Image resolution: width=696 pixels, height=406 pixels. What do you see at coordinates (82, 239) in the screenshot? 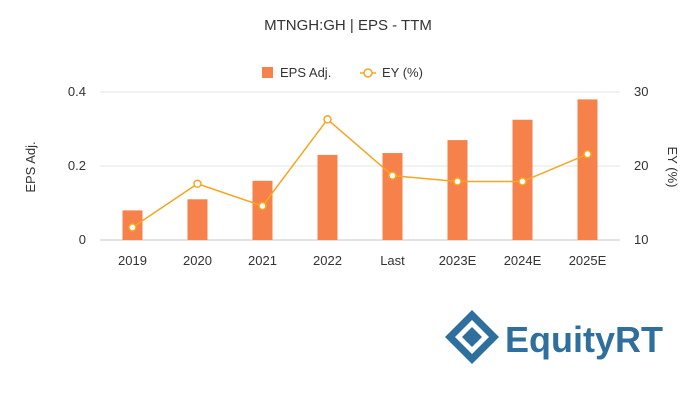
I see `y-left-tick-label: 0` at bounding box center [82, 239].